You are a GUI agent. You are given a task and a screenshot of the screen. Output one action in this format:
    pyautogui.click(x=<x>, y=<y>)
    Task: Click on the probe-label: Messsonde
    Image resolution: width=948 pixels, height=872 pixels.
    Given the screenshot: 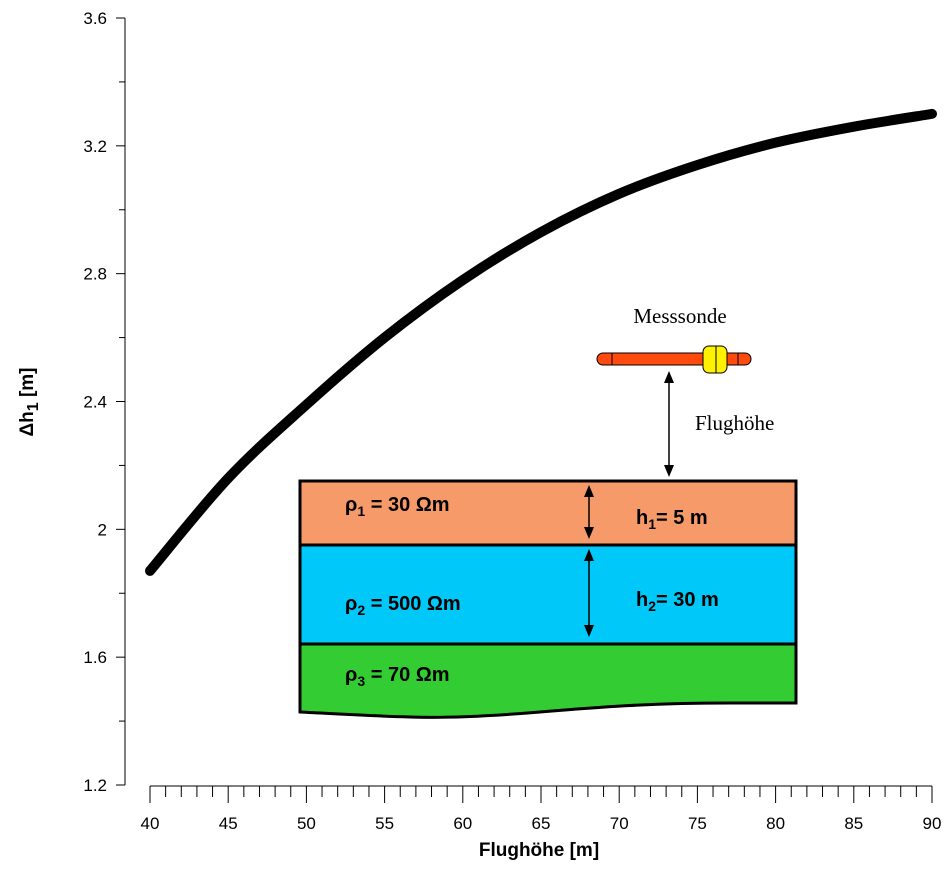 What is the action you would take?
    pyautogui.click(x=679, y=316)
    